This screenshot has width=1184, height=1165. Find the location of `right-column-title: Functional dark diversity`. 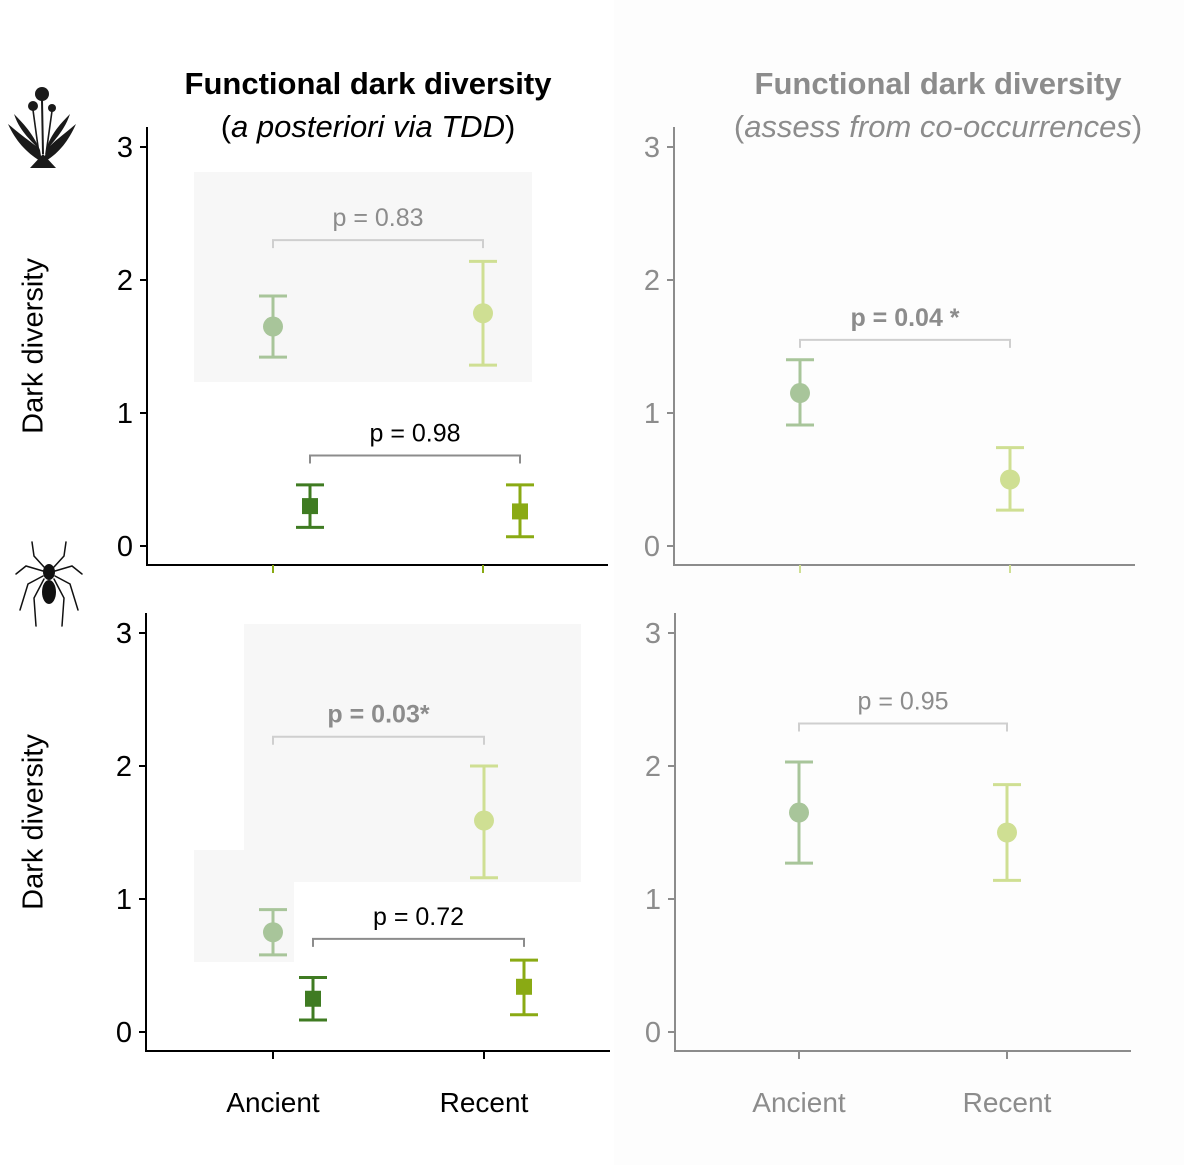

right-column-title: Functional dark diversity is located at coordinates (938, 83).